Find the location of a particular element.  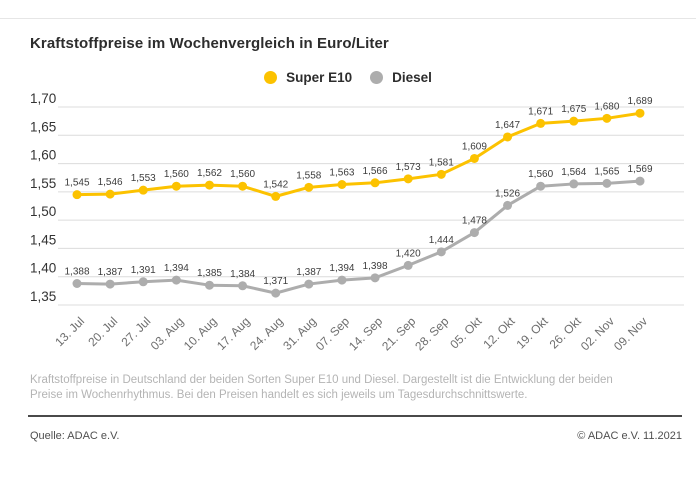

data-point-label: 1,398 is located at coordinates (375, 266).